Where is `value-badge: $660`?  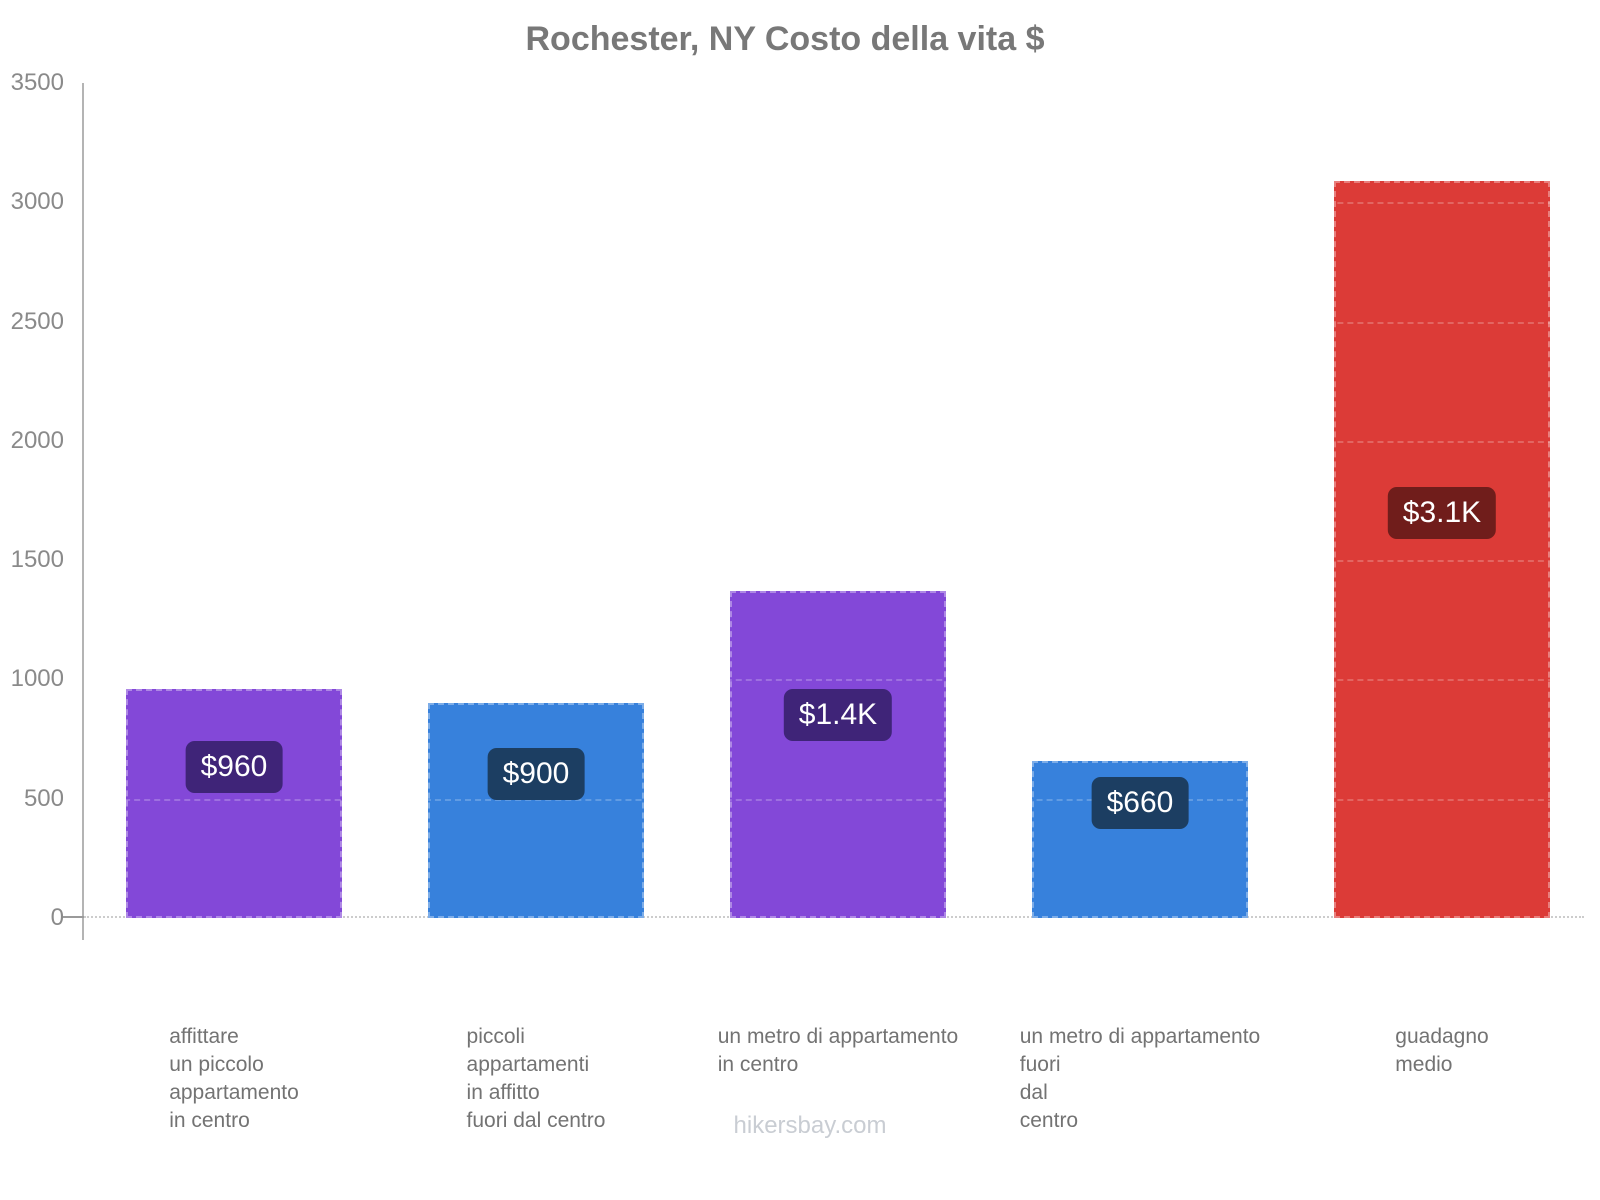
value-badge: $660 is located at coordinates (1140, 803).